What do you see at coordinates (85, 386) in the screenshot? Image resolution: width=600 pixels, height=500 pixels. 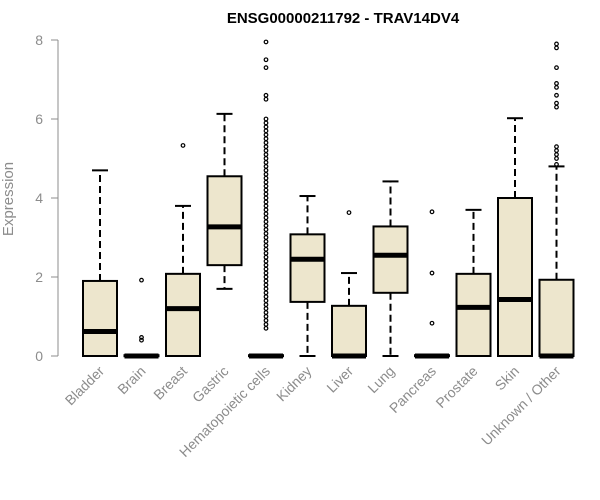 I see `x-category-label: Bladder` at bounding box center [85, 386].